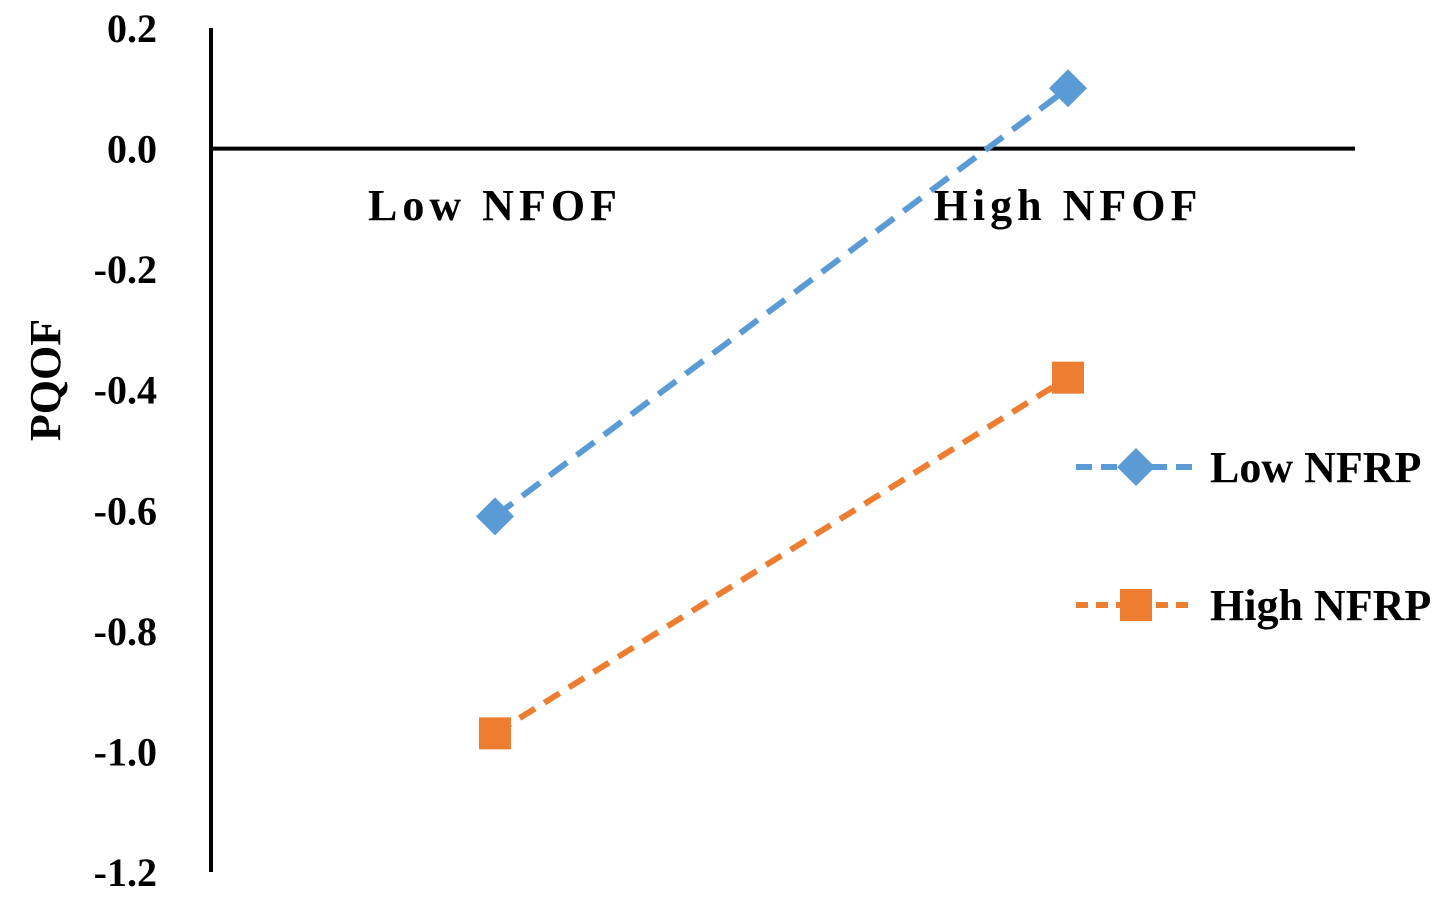 This screenshot has height=904, width=1454. I want to click on y-axis: 0.2 0.0 -0.2 -0.4 -0.6 -0.8 -1.0 -1.2, so click(153, 450).